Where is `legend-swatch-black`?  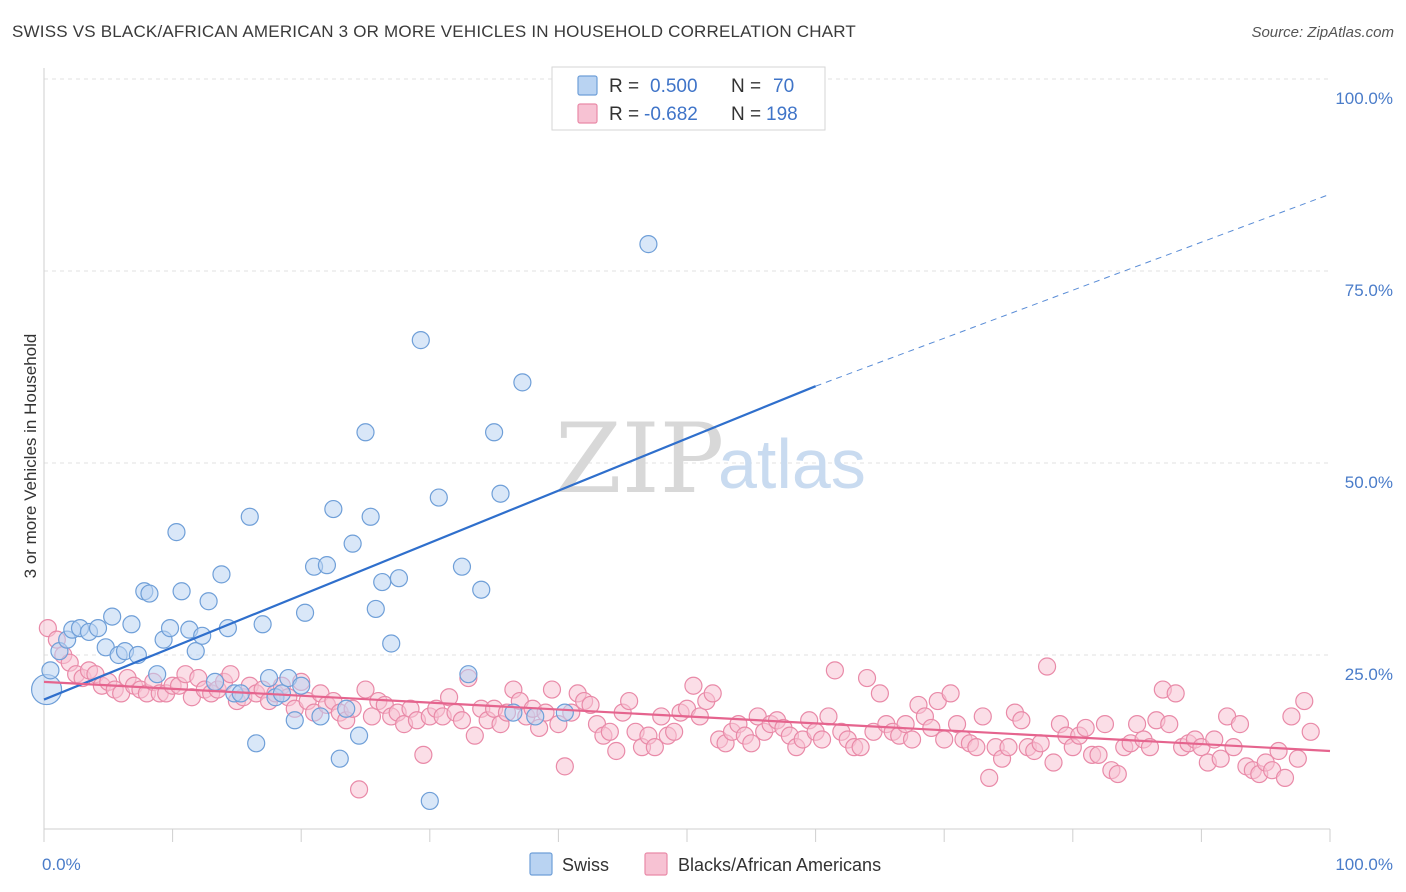
legend-swatch-black is located at coordinates (587, 113).